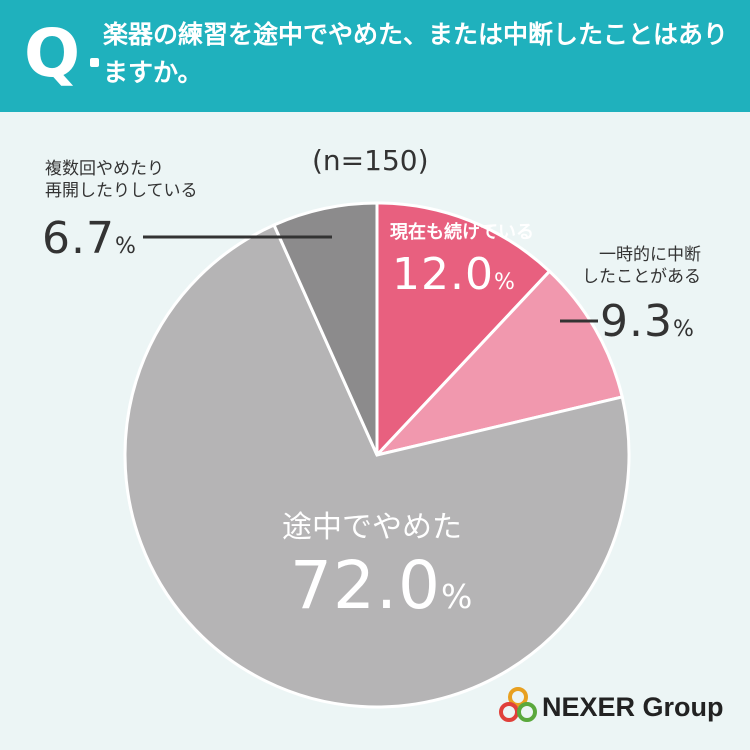 The width and height of the screenshot is (750, 750). What do you see at coordinates (650, 255) in the screenshot?
I see `slice-label-stopped-once-line1: 一時的に中断` at bounding box center [650, 255].